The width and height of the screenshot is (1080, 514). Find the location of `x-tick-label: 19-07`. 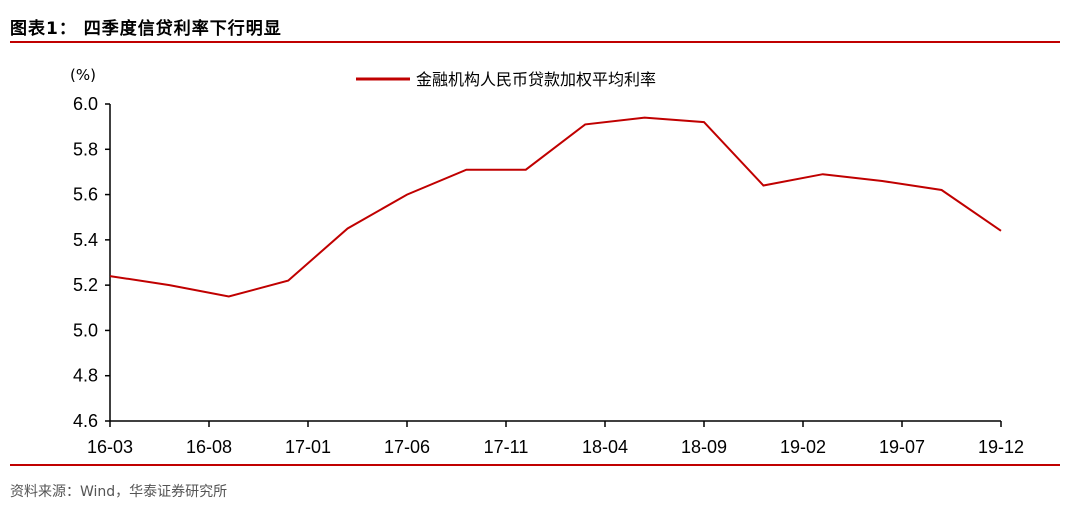

x-tick-label: 19-07 is located at coordinates (902, 447).